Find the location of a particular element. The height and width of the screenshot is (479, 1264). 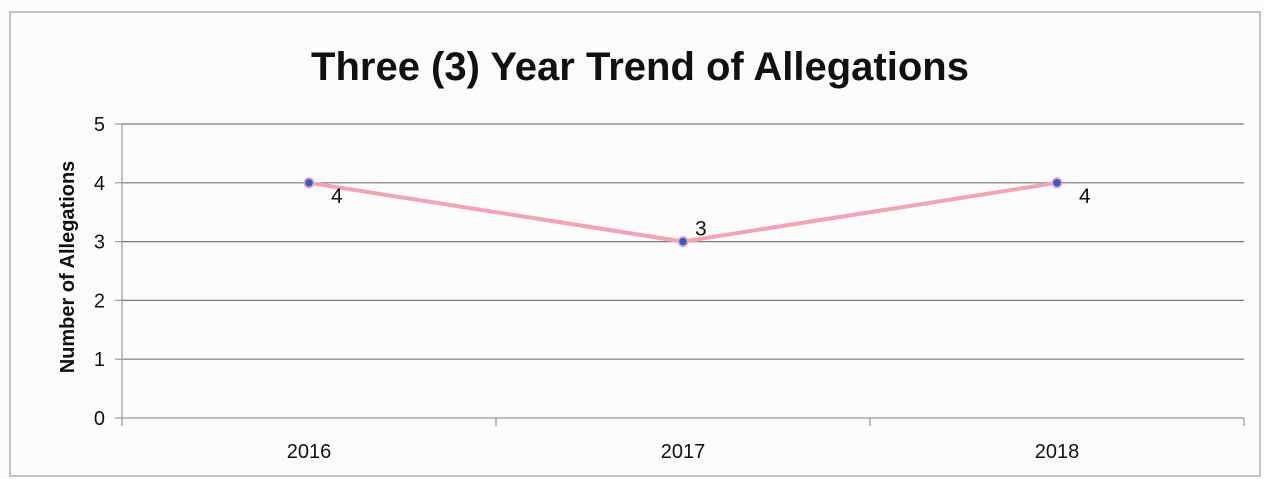

y-tick-label: 1 is located at coordinates (99, 360).